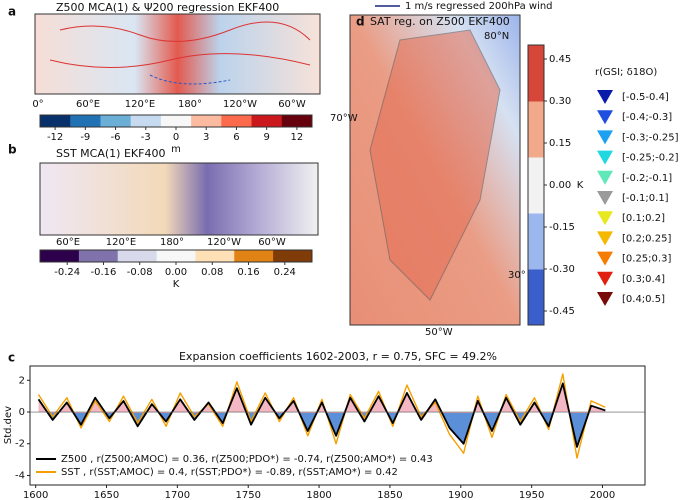 The image size is (685, 500). What do you see at coordinates (176, 149) in the screenshot?
I see `colorbar-unit: m` at bounding box center [176, 149].